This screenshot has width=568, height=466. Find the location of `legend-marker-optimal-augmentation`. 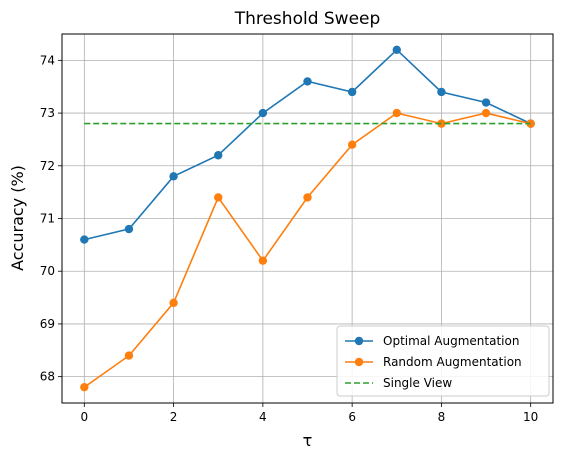

legend-marker-optimal-augmentation is located at coordinates (359, 341).